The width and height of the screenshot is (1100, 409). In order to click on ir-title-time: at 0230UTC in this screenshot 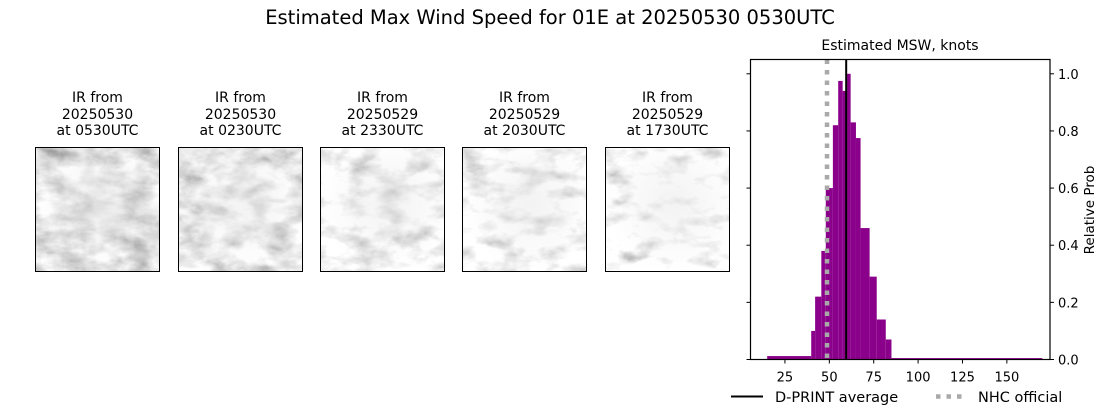, I will do `click(240, 131)`.